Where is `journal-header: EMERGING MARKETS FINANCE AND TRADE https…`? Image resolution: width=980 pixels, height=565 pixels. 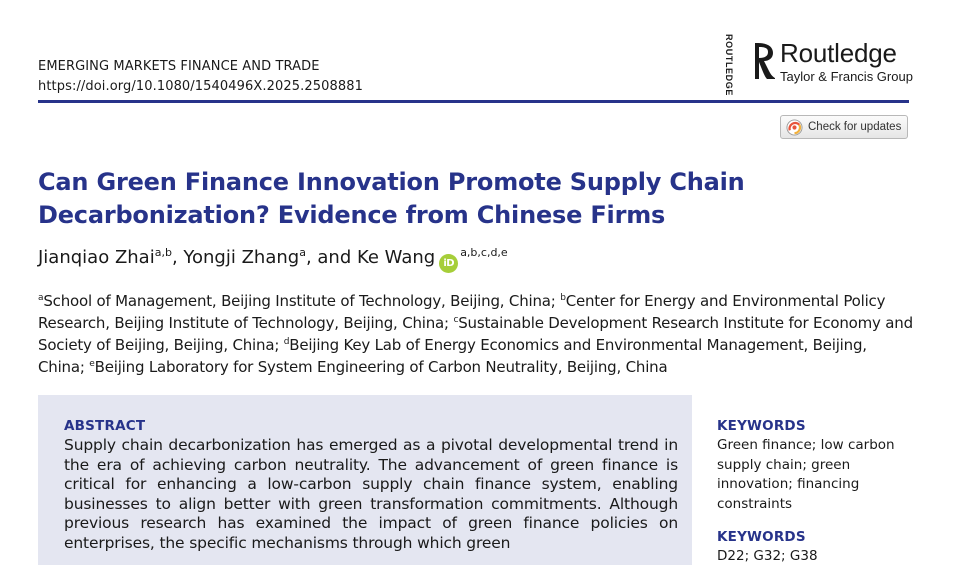
journal-header: EMERGING MARKETS FINANCE AND TRADE https… is located at coordinates (200, 77).